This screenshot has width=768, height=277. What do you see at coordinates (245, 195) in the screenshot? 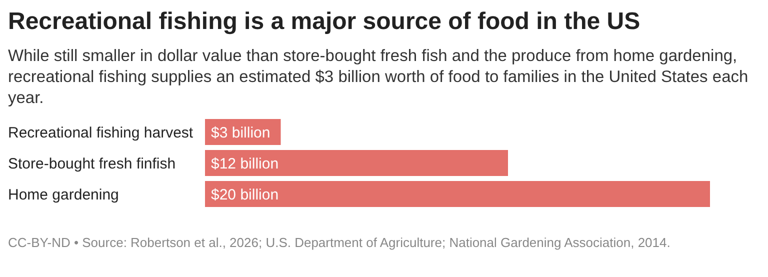
I see `data-label: $20 billion` at bounding box center [245, 195].